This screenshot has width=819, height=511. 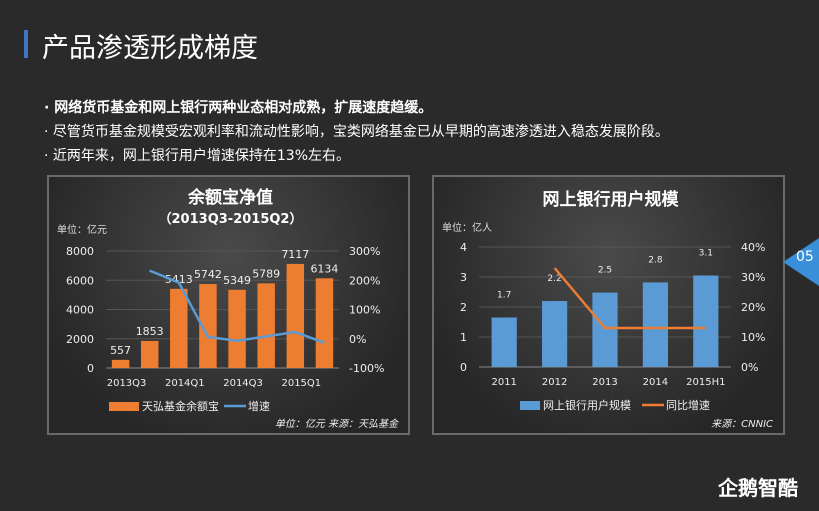 What do you see at coordinates (463, 247) in the screenshot?
I see `y-tick-label: 4` at bounding box center [463, 247].